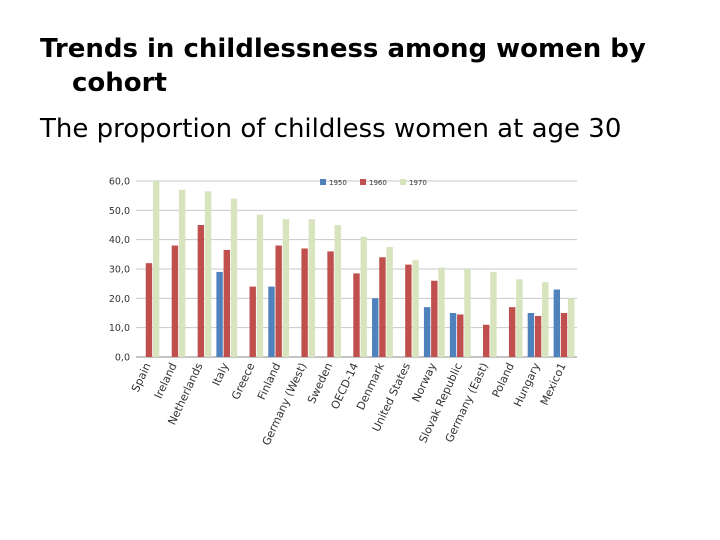  What do you see at coordinates (221, 374) in the screenshot?
I see `x-tick-label: Italy` at bounding box center [221, 374].